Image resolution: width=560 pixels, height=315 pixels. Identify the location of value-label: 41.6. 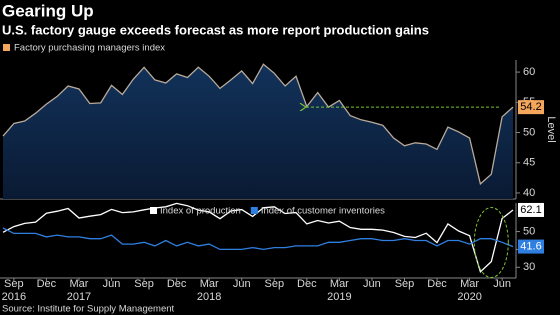
(530, 246).